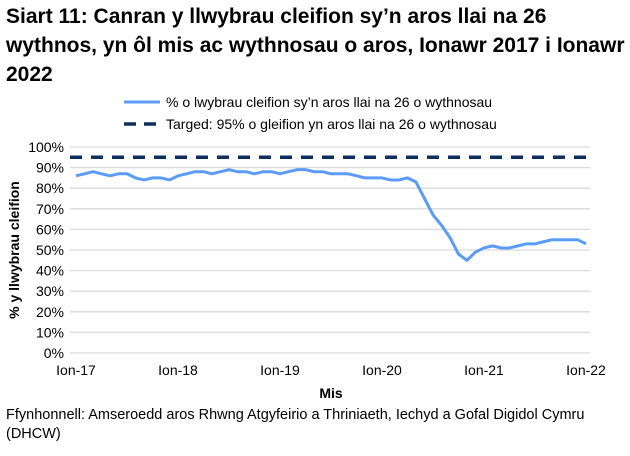 The image size is (630, 456). What do you see at coordinates (50, 209) in the screenshot?
I see `y-tick-label: 70%` at bounding box center [50, 209].